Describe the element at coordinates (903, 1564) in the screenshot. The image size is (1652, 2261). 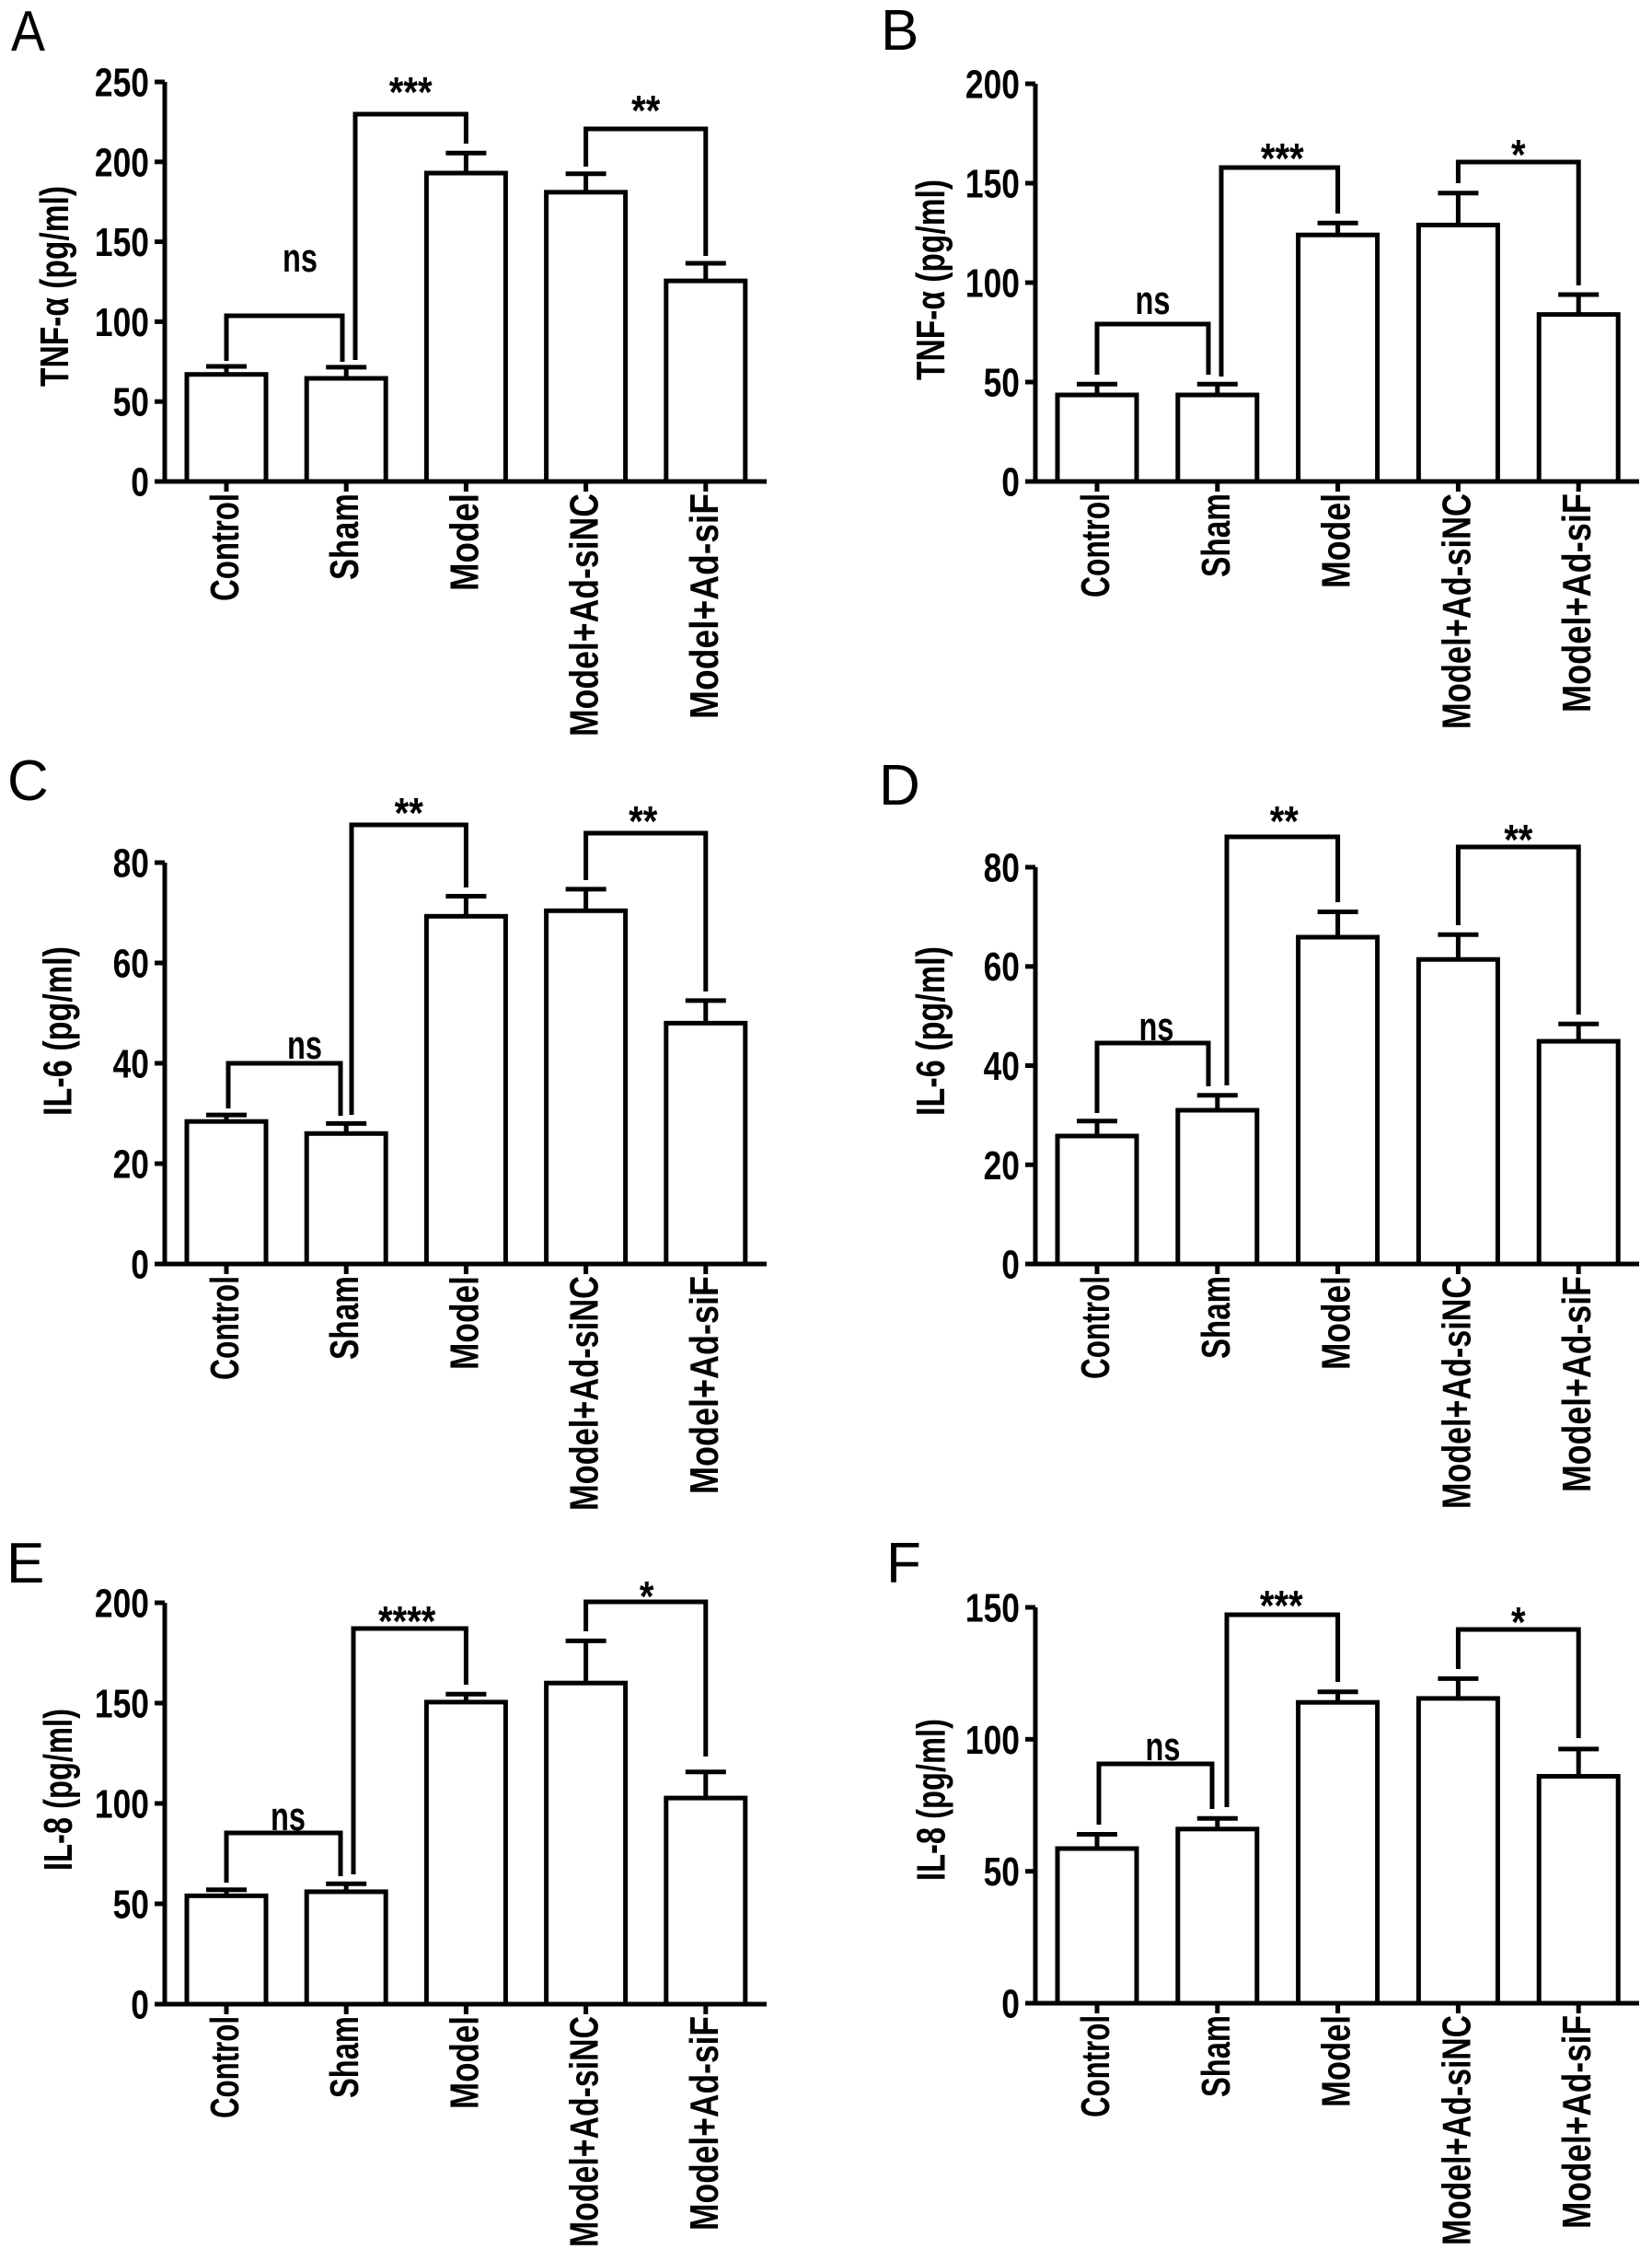
I see `svg-text: F` at that location.